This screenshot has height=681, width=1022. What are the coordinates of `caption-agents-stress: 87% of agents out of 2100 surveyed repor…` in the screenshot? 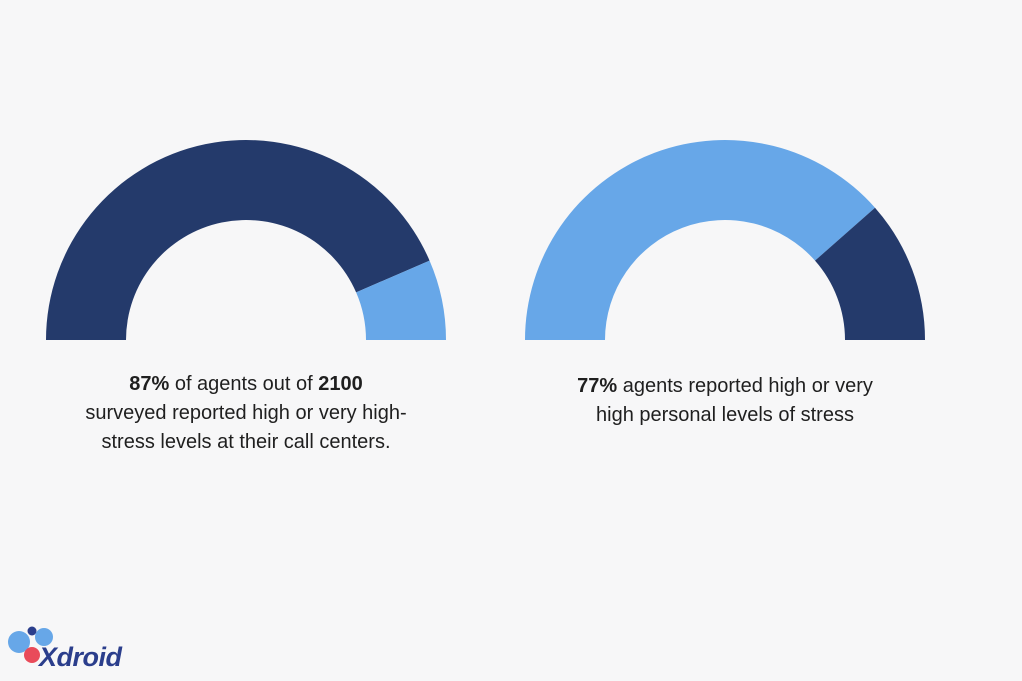 It's located at (246, 413).